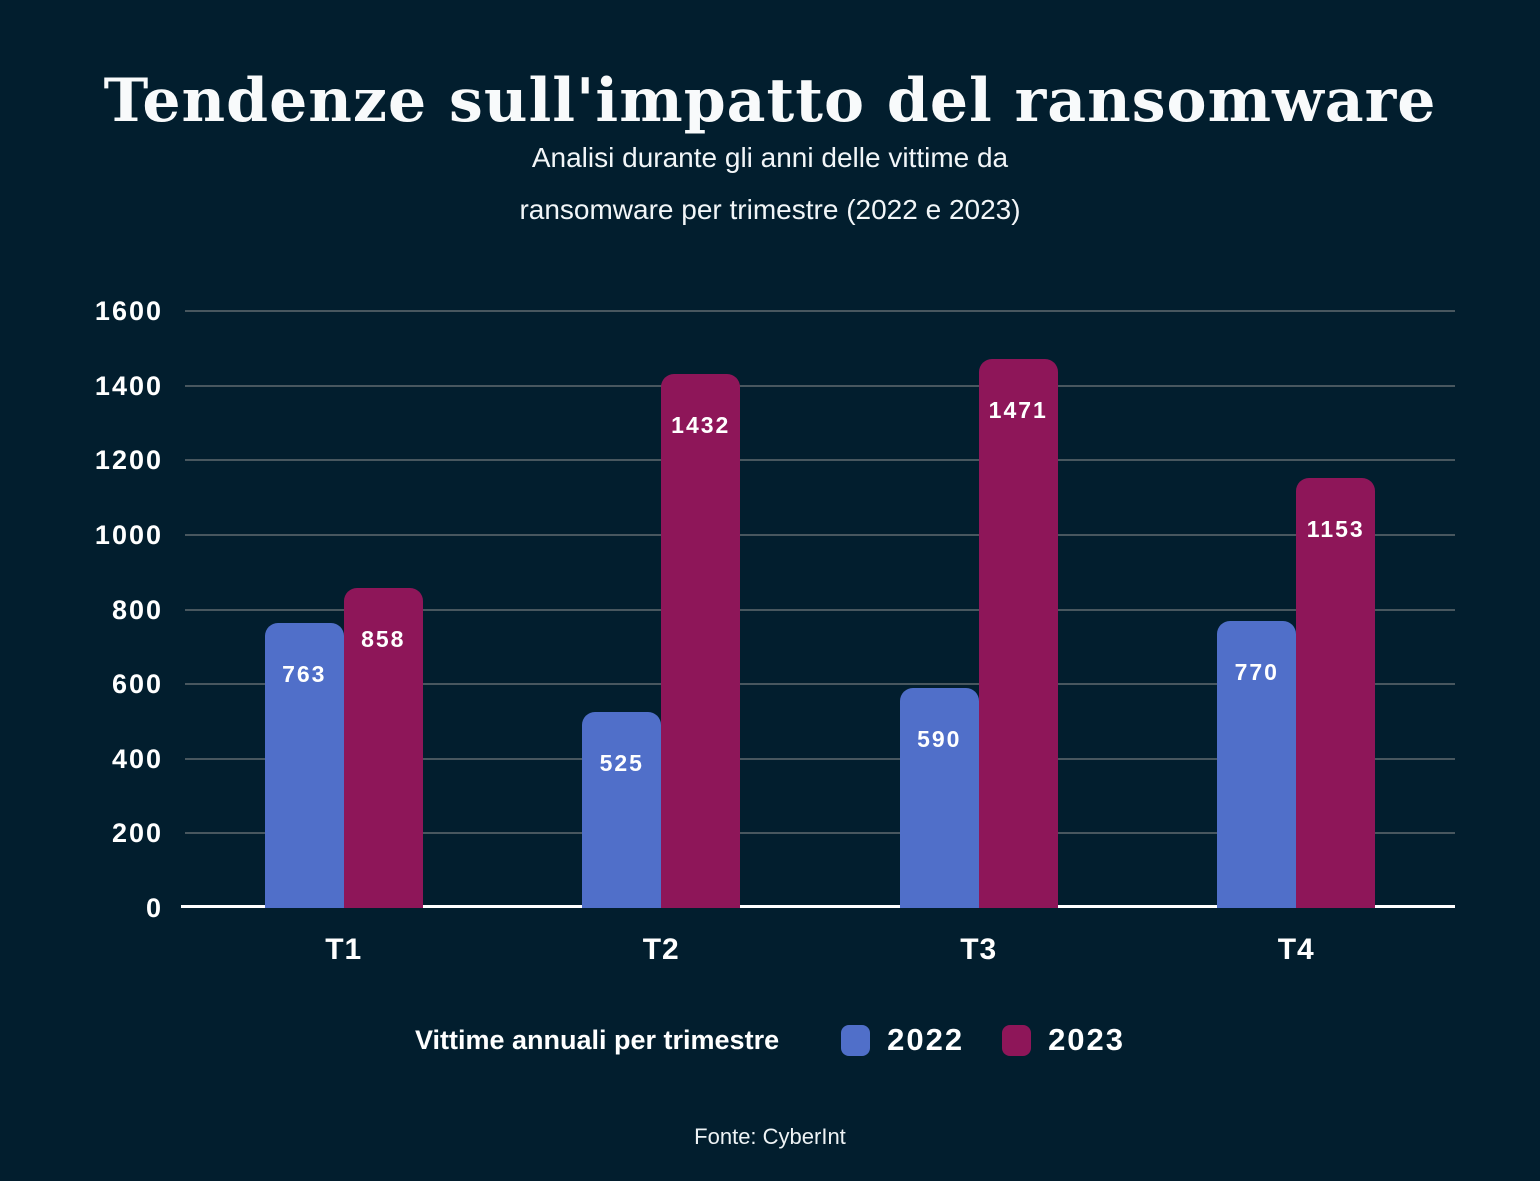 The width and height of the screenshot is (1540, 1181). Describe the element at coordinates (926, 1039) in the screenshot. I see `legend-label-2022: 2022` at that location.